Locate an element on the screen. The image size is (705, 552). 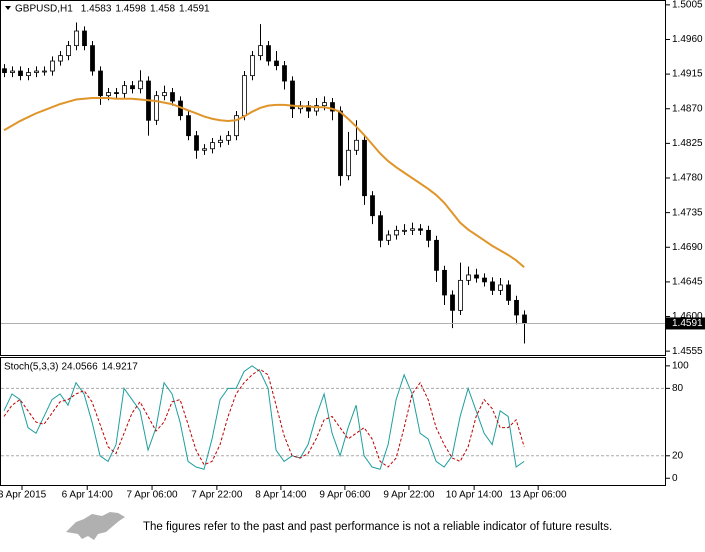
logo is located at coordinates (95, 526).